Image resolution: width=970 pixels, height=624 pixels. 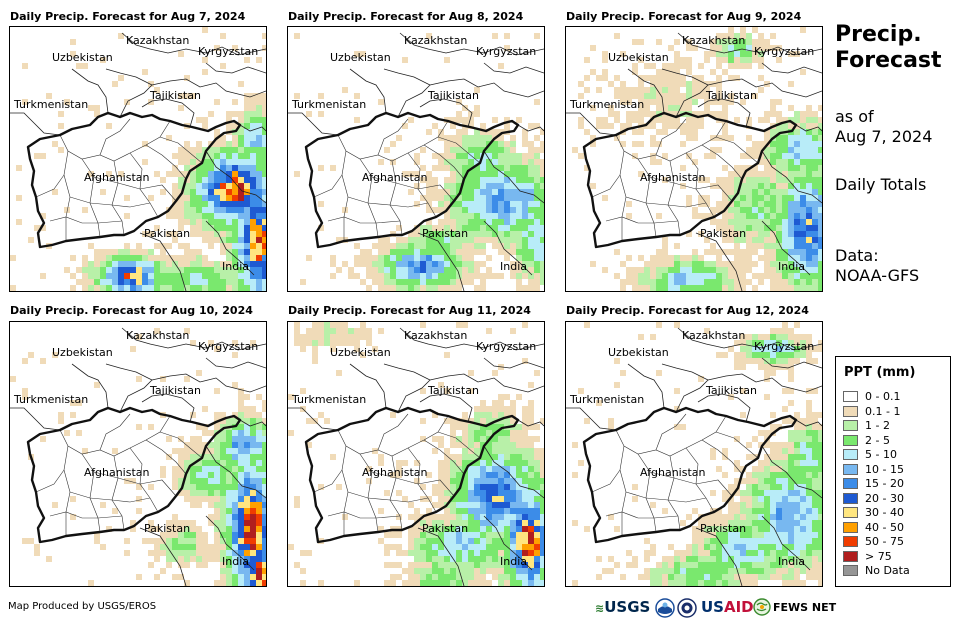 I want to click on usaid-logo: USAID, so click(x=727, y=607).